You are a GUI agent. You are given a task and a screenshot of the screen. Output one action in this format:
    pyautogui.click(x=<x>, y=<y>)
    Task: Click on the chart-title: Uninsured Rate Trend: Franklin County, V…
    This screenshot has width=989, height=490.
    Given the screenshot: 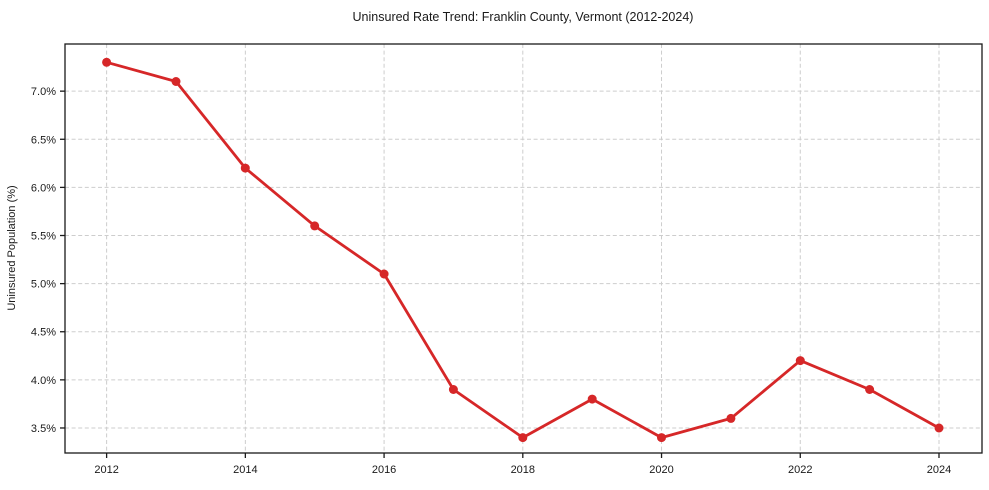 What is the action you would take?
    pyautogui.click(x=523, y=17)
    